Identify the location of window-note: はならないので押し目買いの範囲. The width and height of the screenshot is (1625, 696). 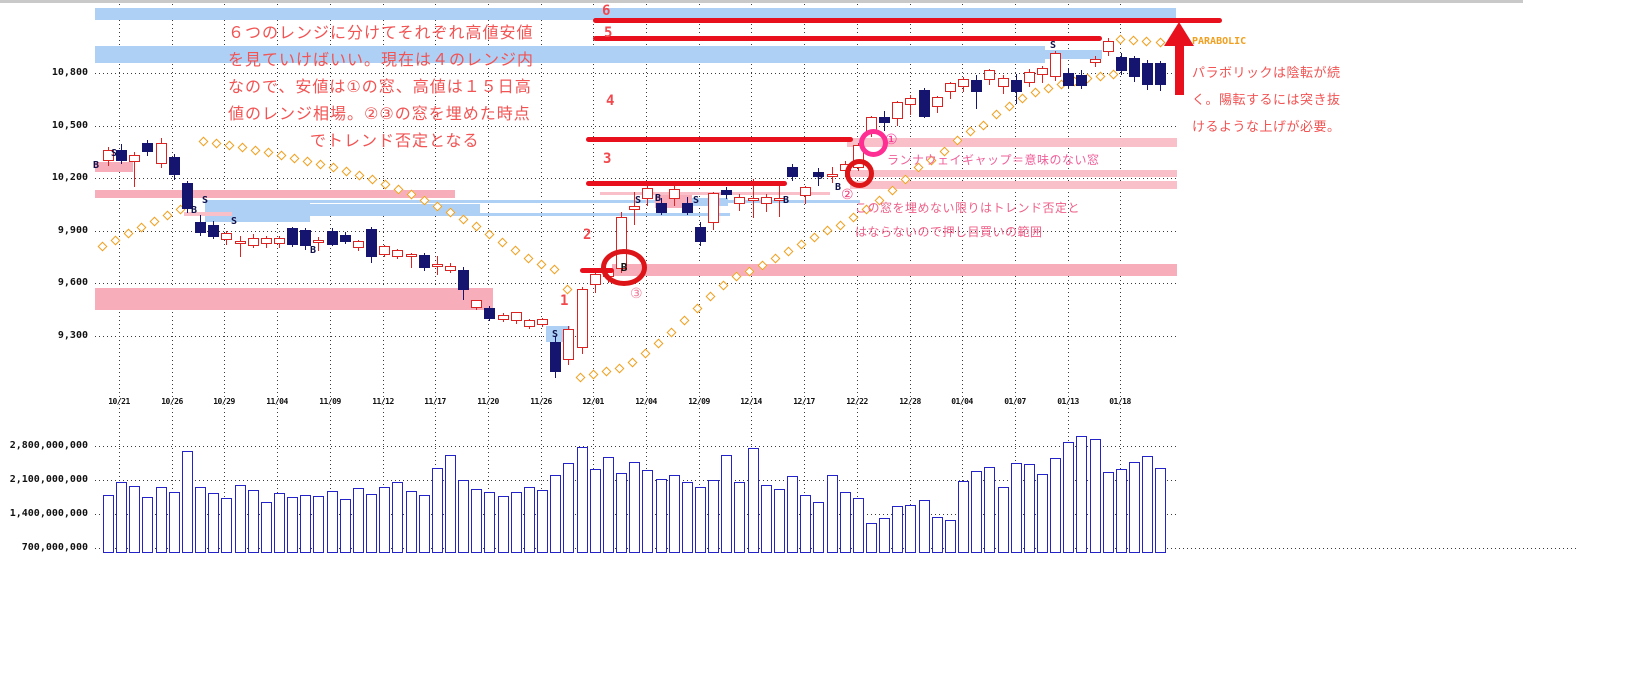
(949, 232).